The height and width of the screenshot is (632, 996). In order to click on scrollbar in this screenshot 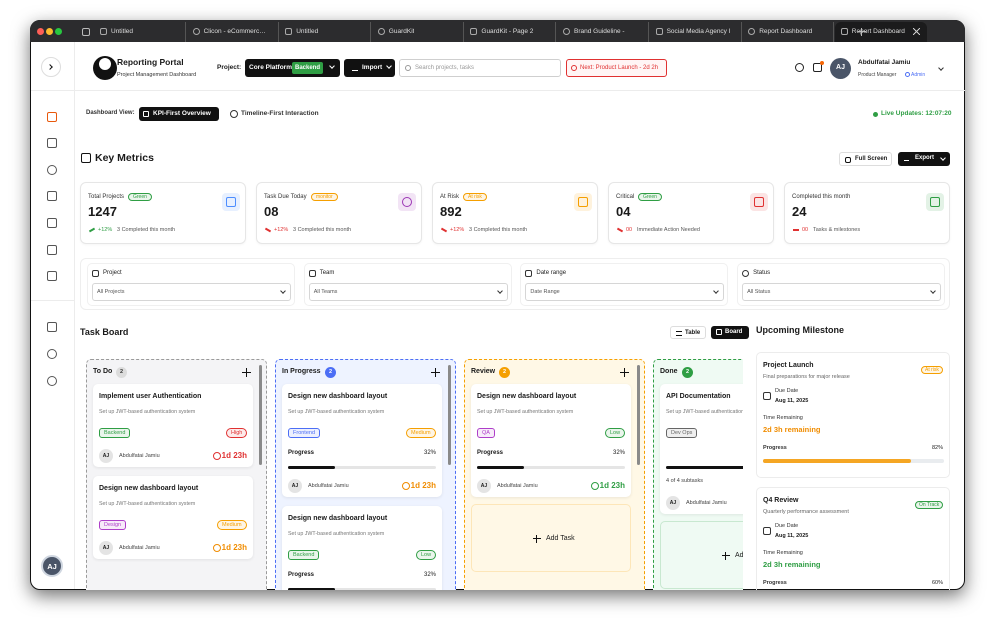, I will do `click(449, 415)`.